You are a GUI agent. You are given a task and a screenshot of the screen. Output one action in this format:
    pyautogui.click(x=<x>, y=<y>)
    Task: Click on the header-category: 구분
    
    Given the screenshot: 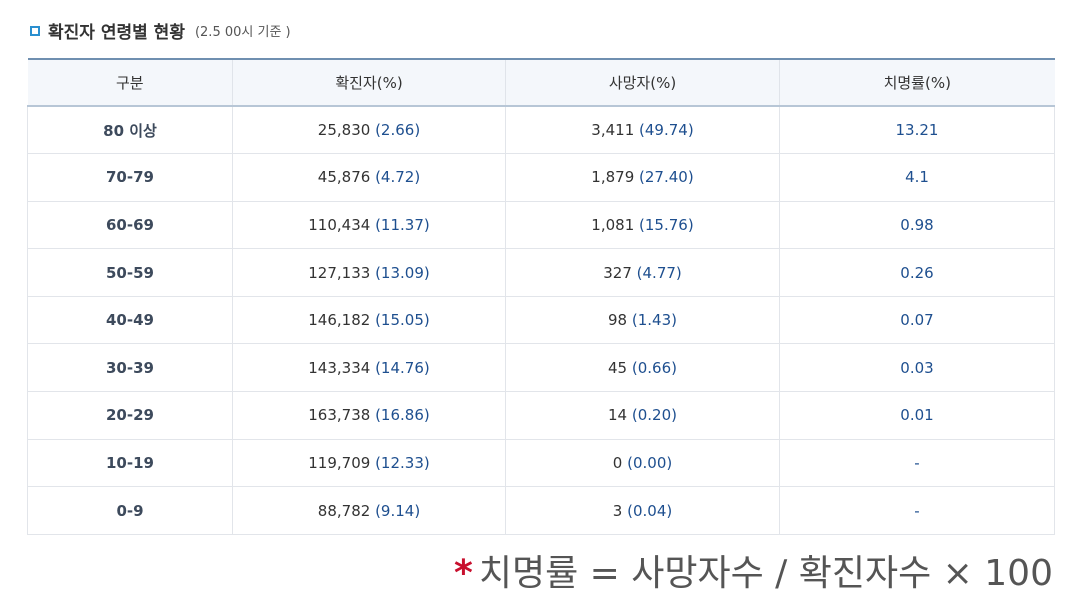 What is the action you would take?
    pyautogui.click(x=130, y=82)
    